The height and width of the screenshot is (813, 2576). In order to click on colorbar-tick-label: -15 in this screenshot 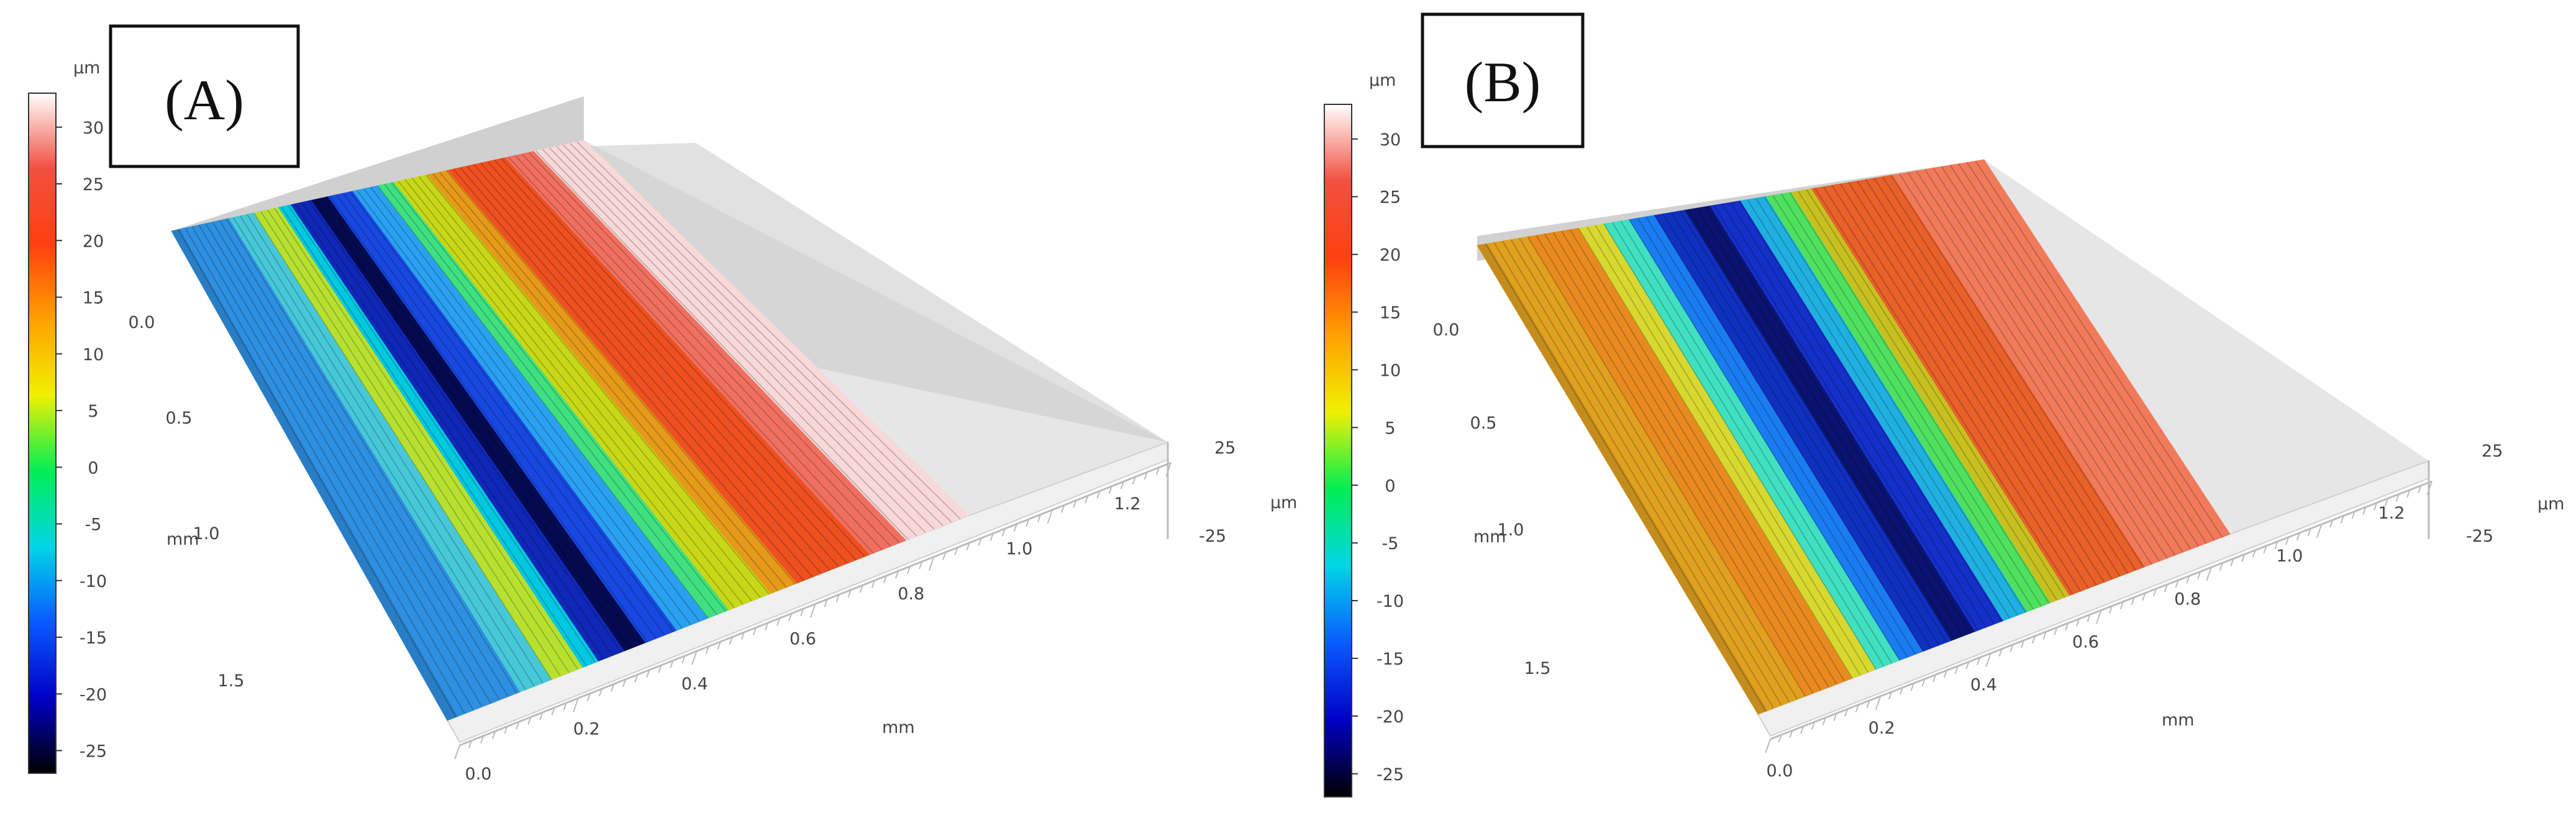, I will do `click(1390, 659)`.